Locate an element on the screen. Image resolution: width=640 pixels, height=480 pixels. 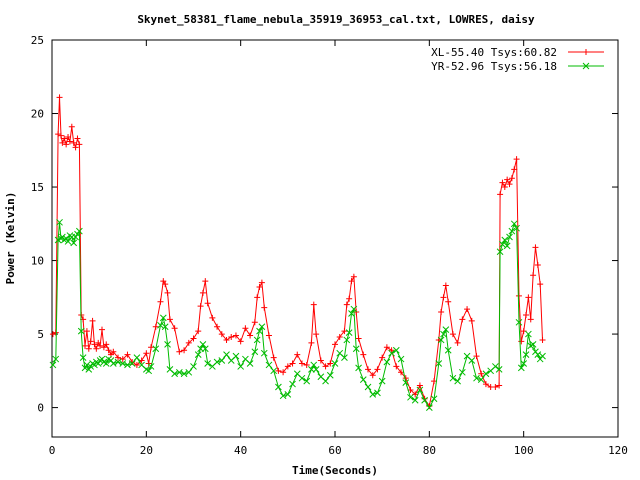
legend-marker is located at coordinates (586, 66).